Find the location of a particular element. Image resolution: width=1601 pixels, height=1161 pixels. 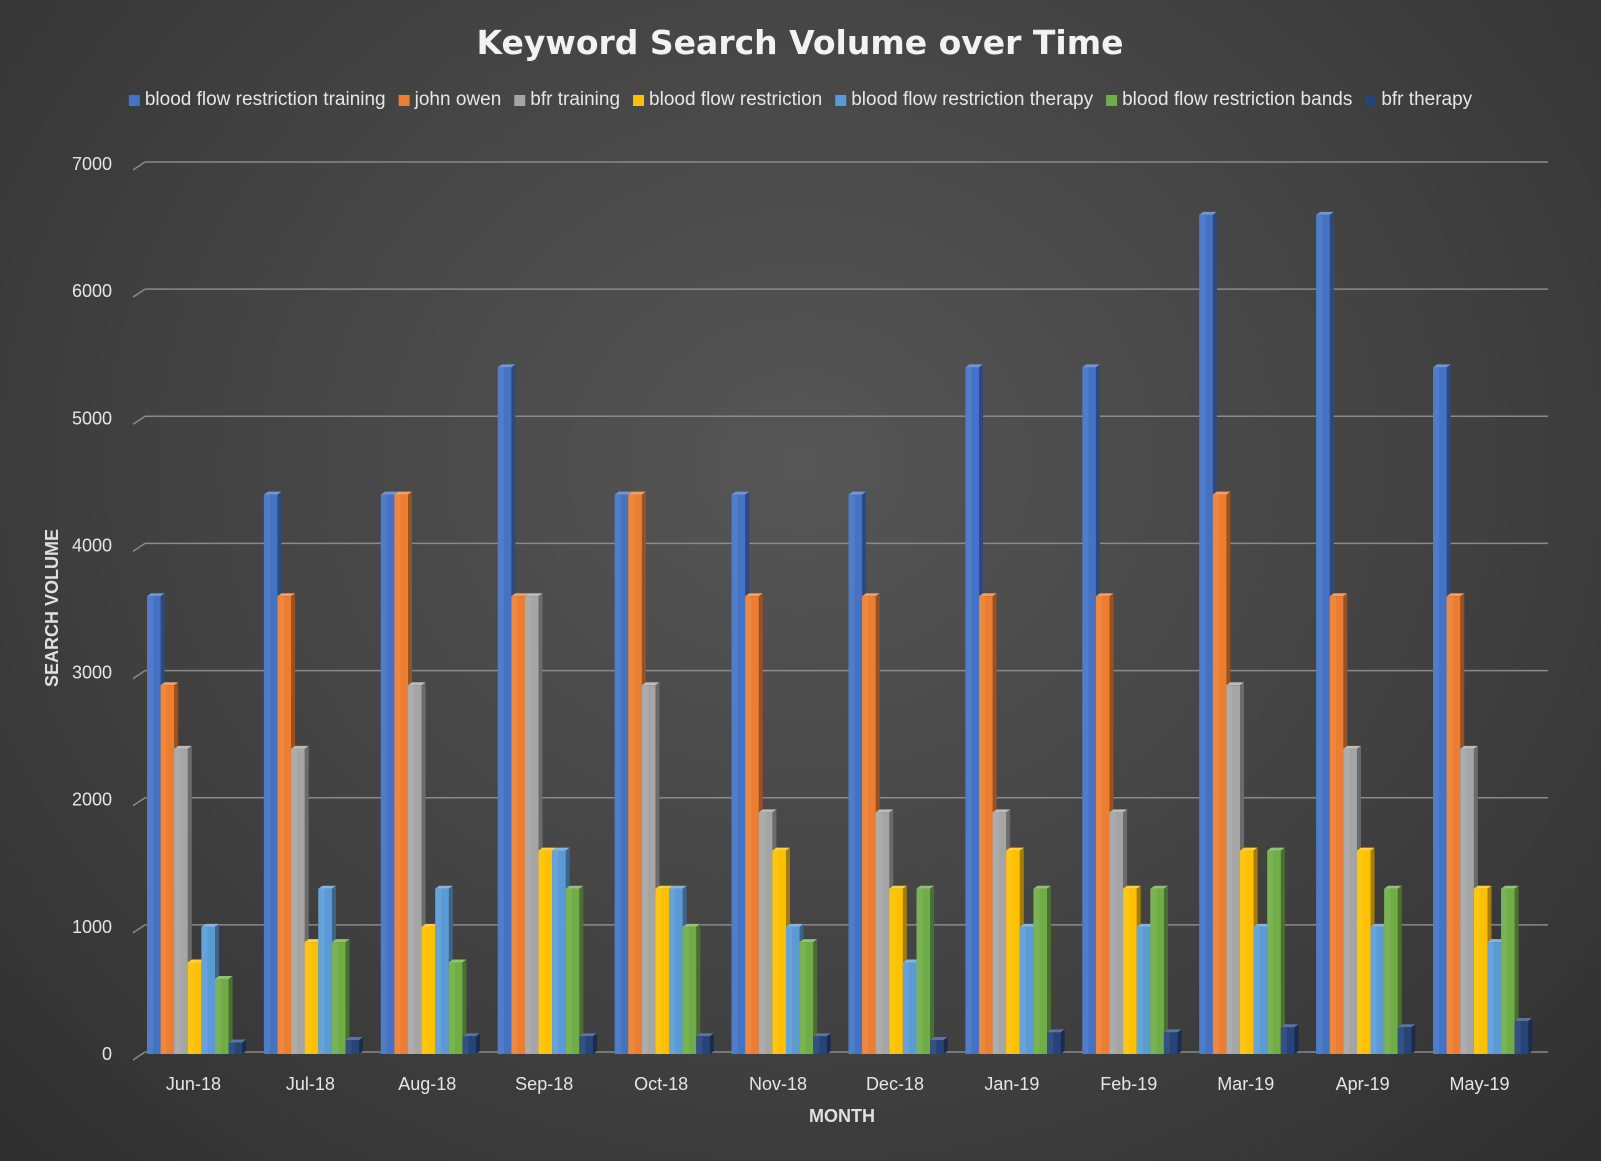

legend-item-john-owen: john owen is located at coordinates (450, 99).